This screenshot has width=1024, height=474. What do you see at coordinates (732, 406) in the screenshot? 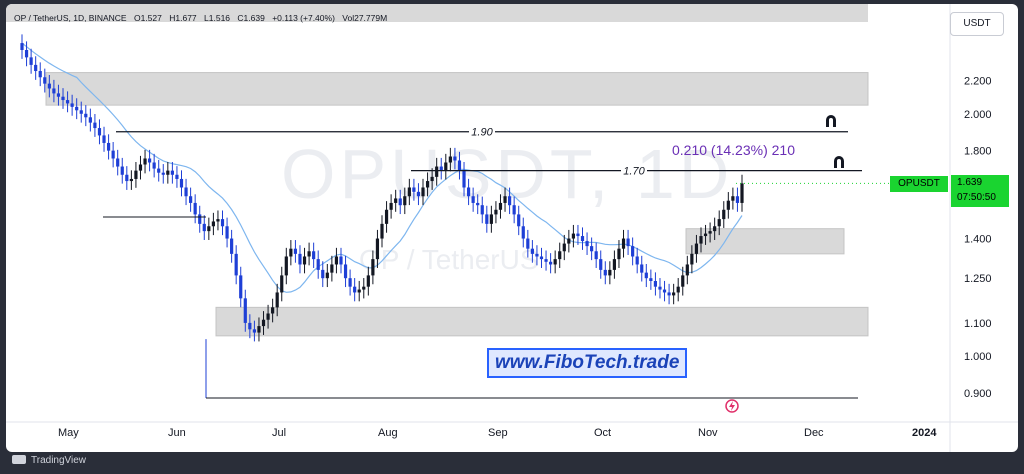
I see `earnings-event-icon` at bounding box center [732, 406].